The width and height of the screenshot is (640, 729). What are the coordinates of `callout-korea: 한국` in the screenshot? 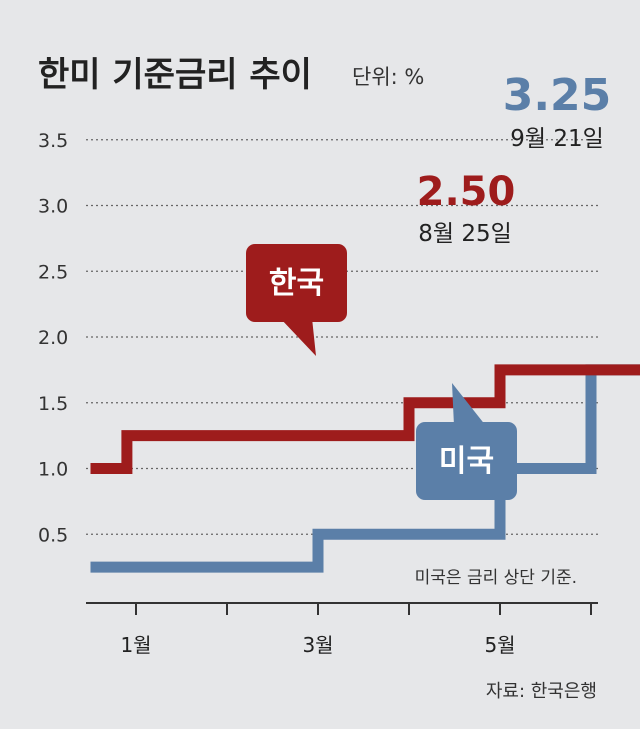 It's located at (296, 300).